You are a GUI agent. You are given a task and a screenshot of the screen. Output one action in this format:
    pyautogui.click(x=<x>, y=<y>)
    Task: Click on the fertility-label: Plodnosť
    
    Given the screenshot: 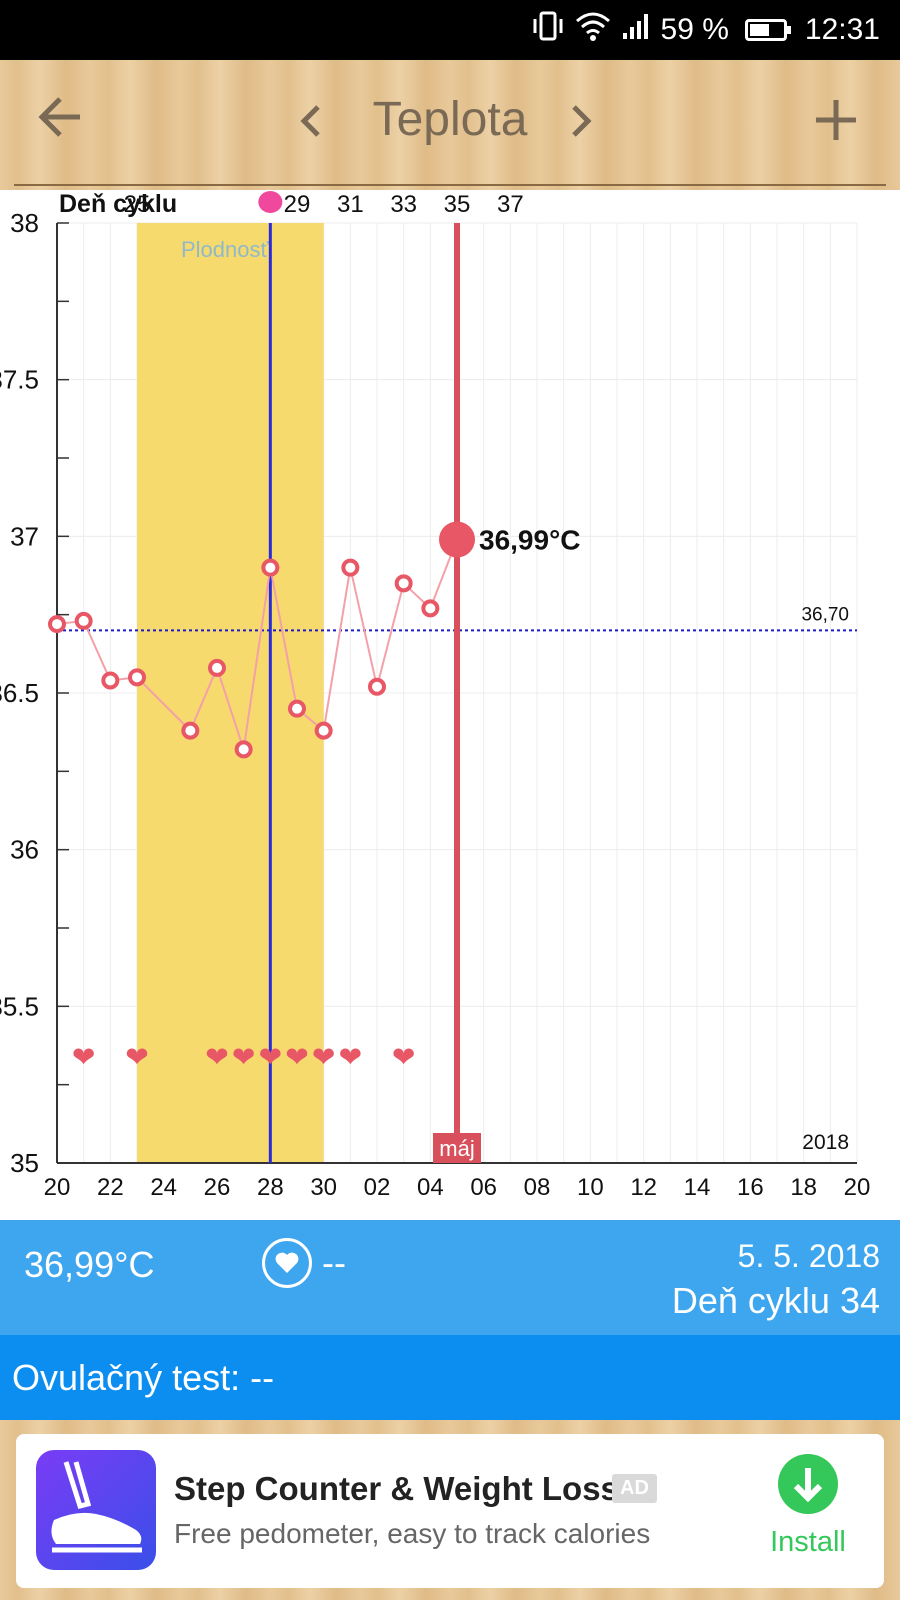 What is the action you would take?
    pyautogui.click(x=225, y=249)
    